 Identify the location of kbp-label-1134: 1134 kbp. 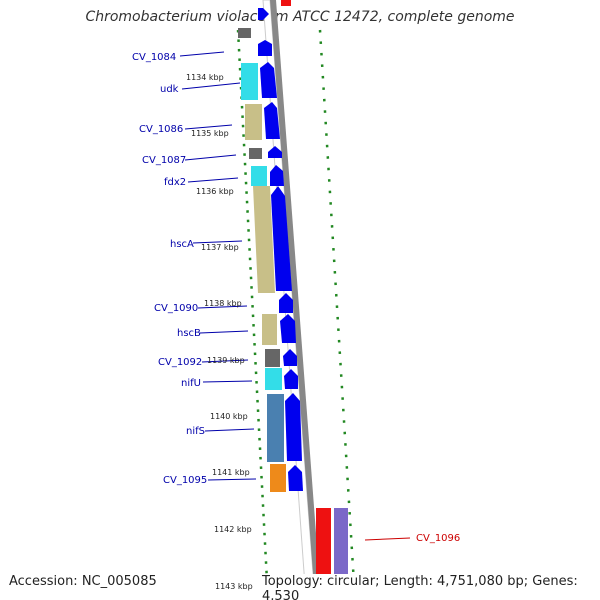
(205, 77).